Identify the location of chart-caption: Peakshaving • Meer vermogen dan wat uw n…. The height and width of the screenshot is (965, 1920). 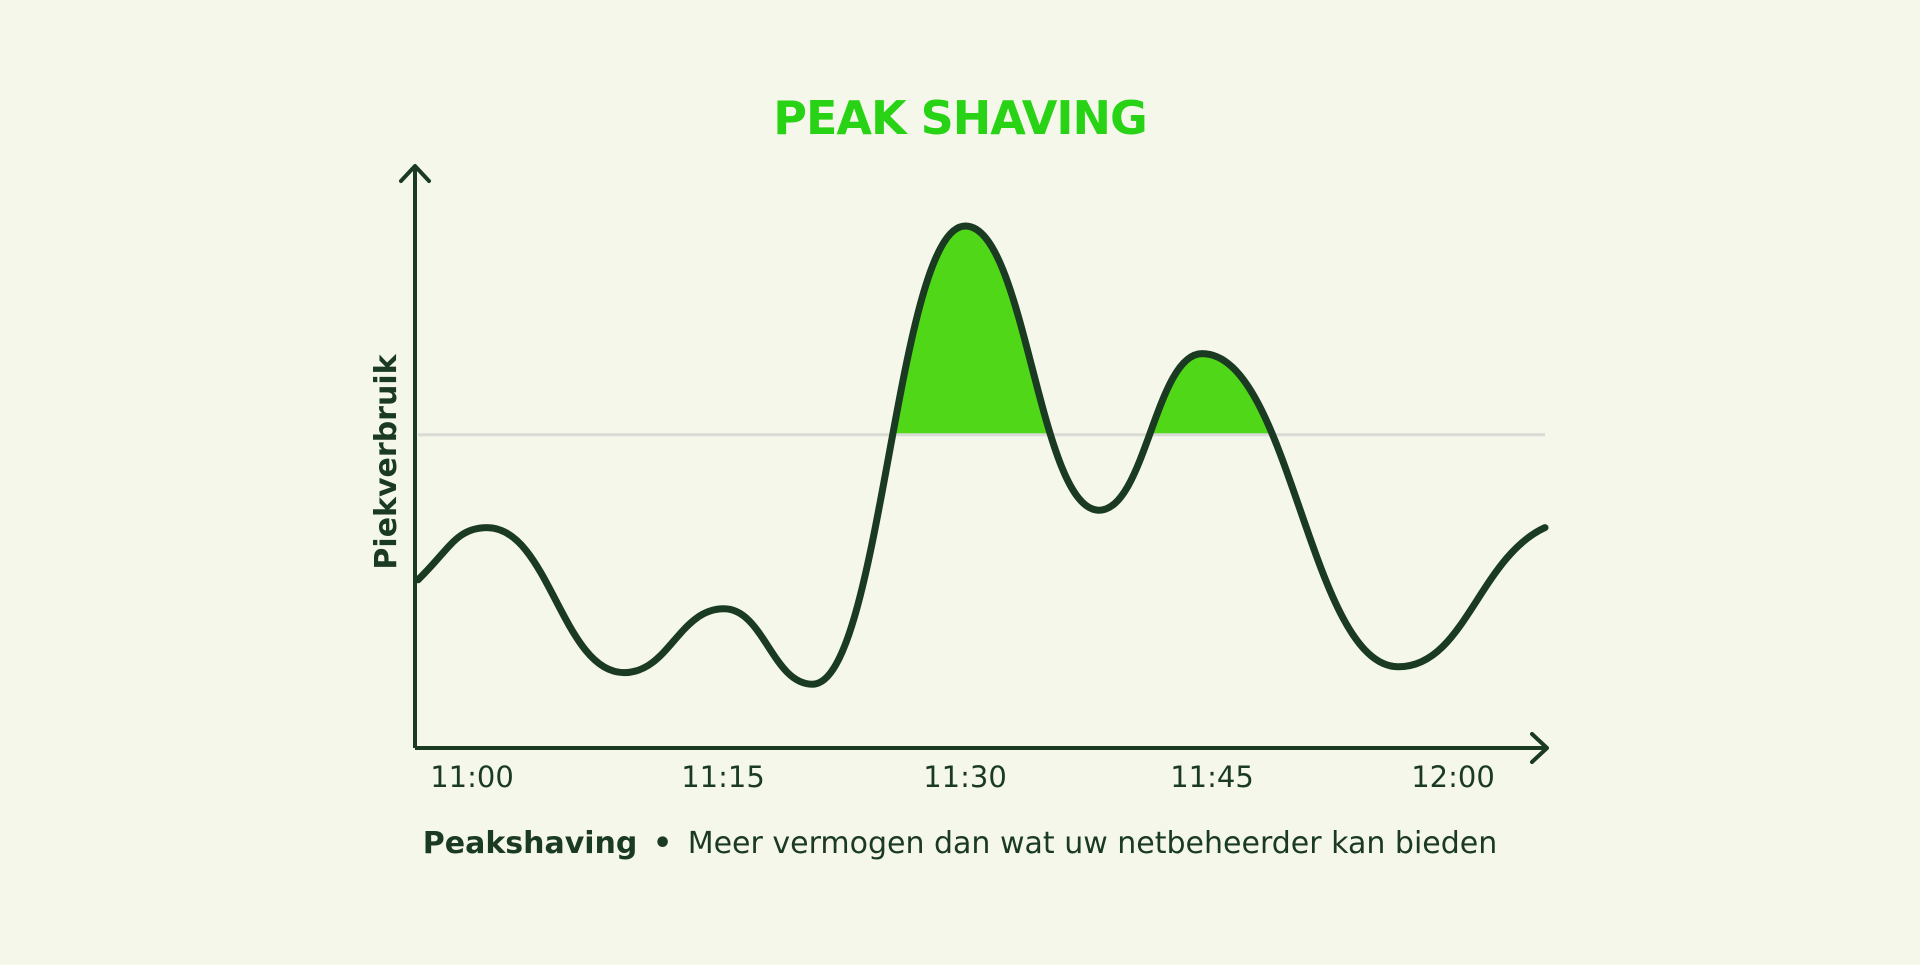
(960, 843).